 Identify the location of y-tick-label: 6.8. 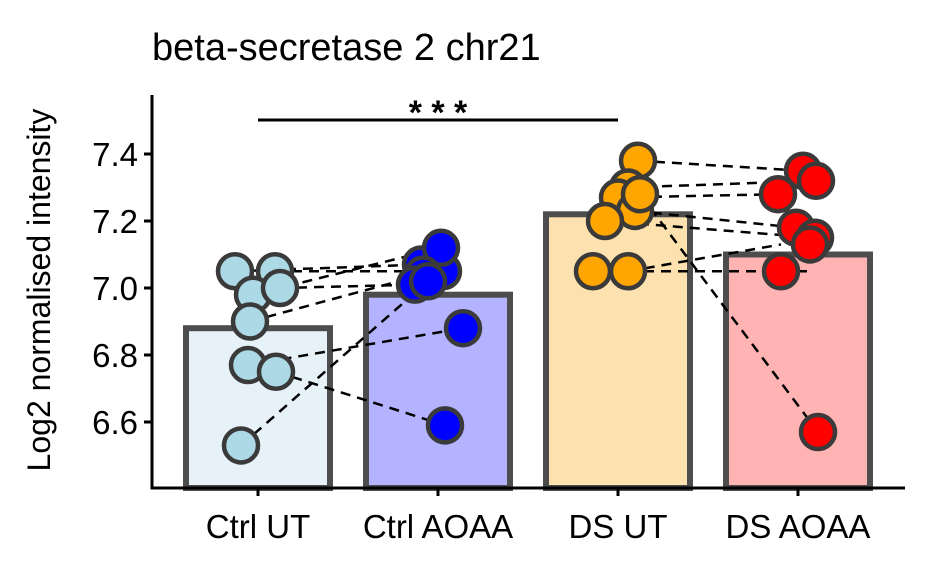
(115, 355).